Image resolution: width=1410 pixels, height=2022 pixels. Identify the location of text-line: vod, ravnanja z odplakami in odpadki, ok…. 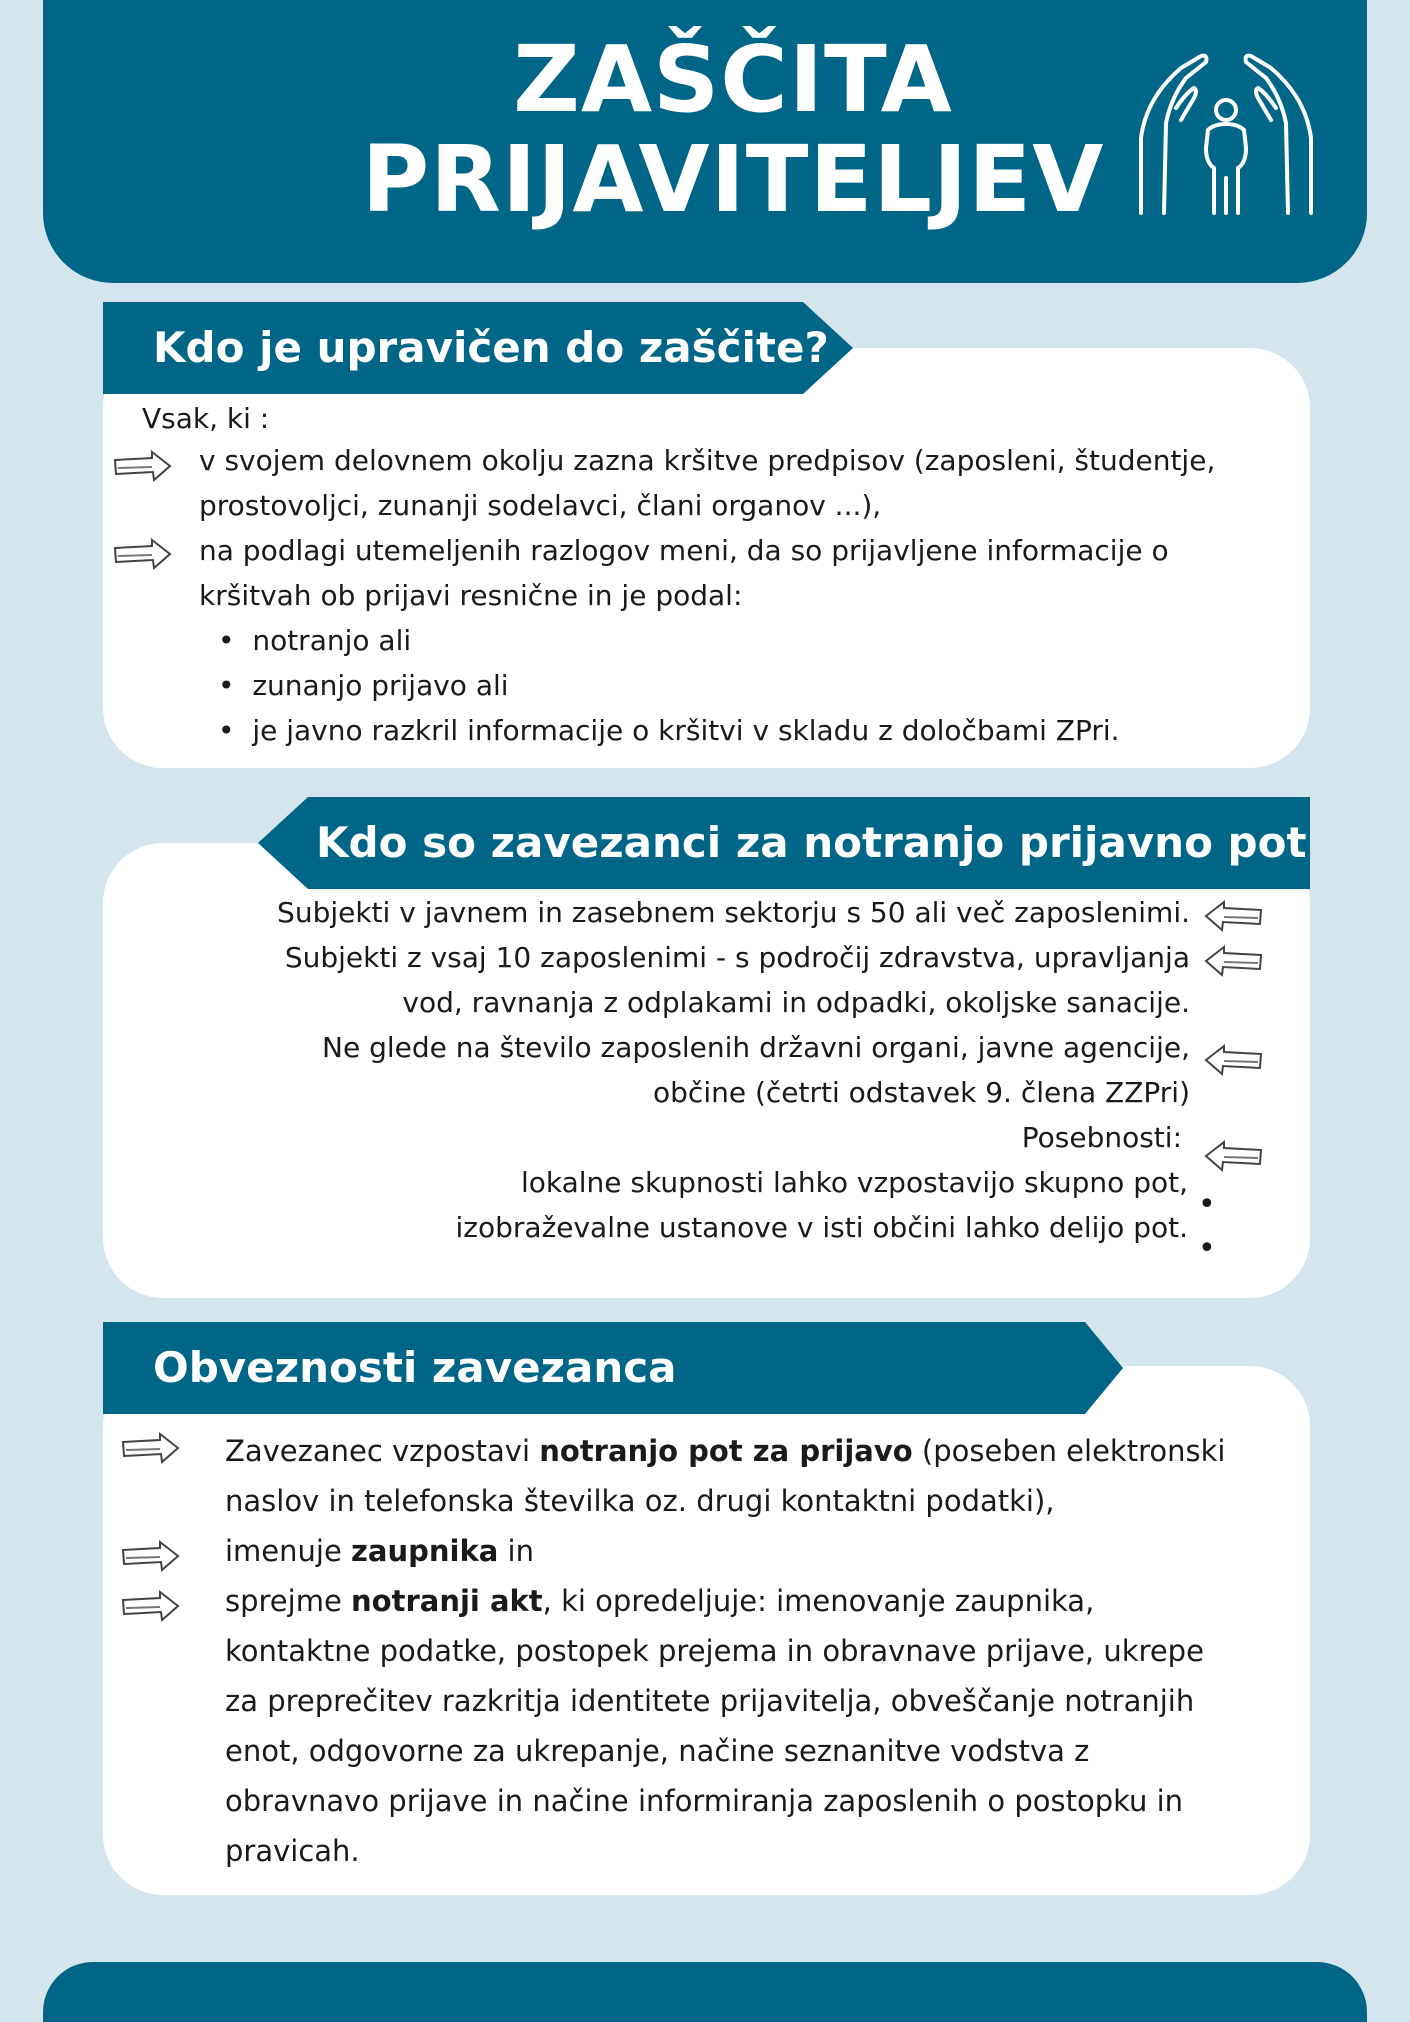
(796, 1002).